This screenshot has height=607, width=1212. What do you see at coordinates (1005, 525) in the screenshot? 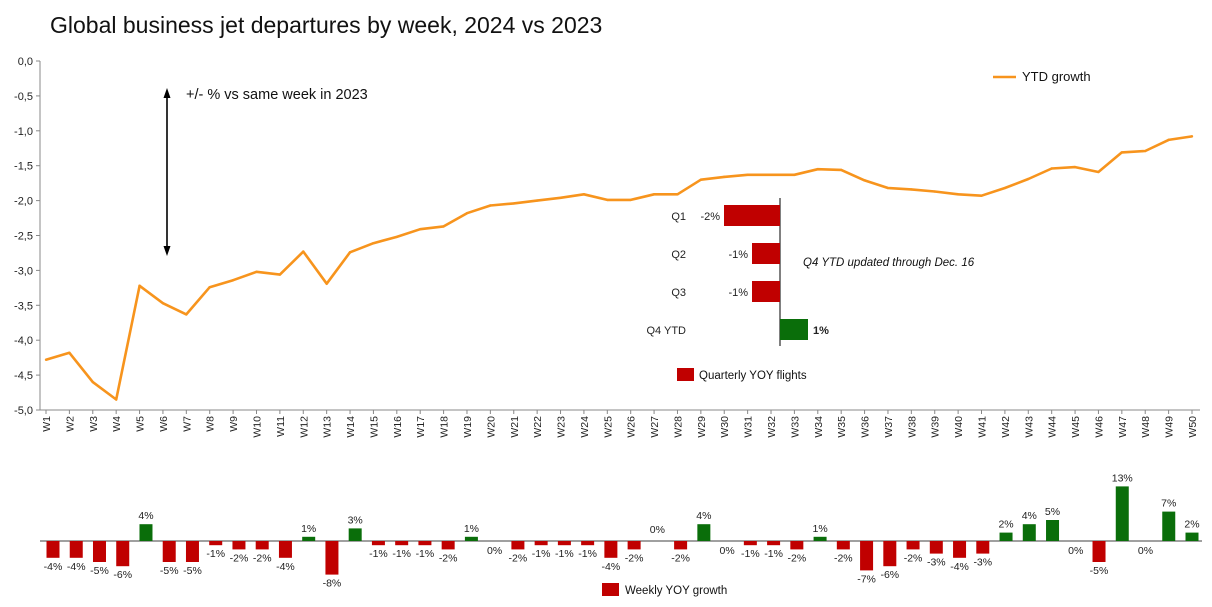
I see `weekly-value-label: 2%` at bounding box center [1005, 525].